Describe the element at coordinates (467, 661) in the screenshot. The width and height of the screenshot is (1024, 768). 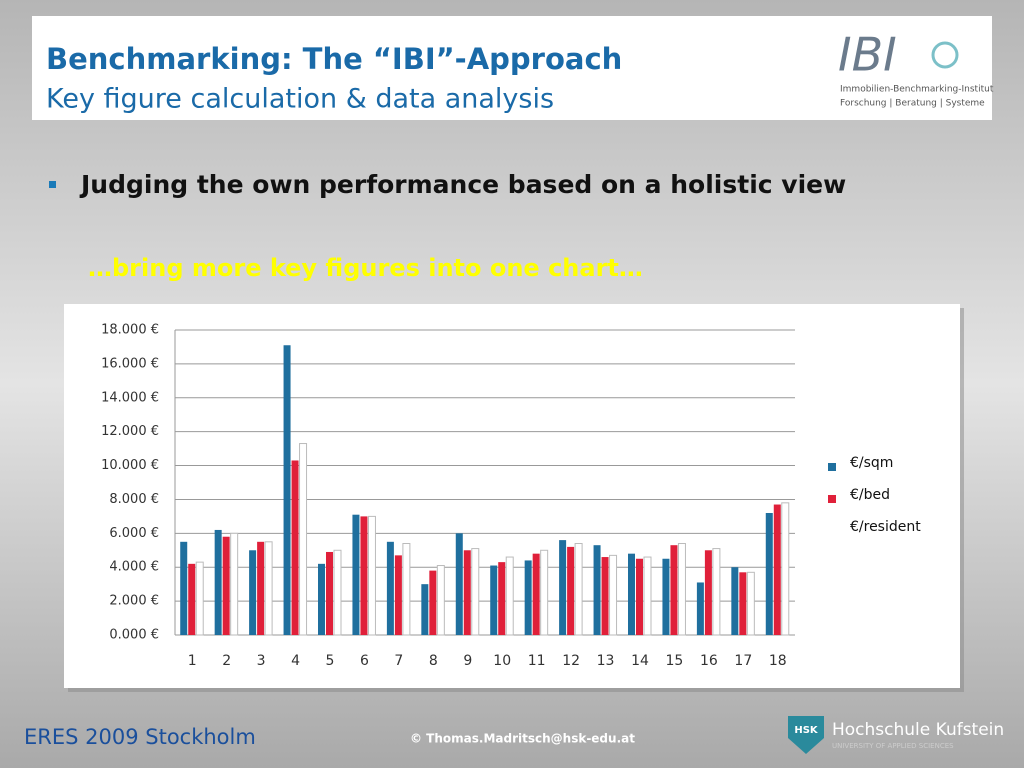
I see `x-tick-label: 9` at that location.